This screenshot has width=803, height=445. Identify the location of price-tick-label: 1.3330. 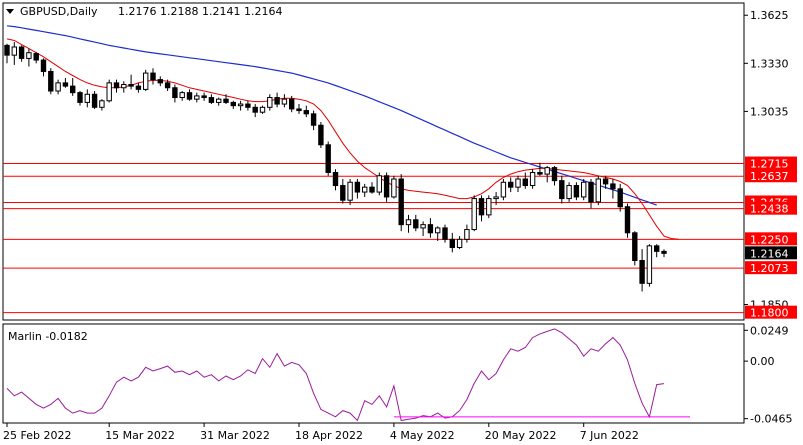
(769, 63).